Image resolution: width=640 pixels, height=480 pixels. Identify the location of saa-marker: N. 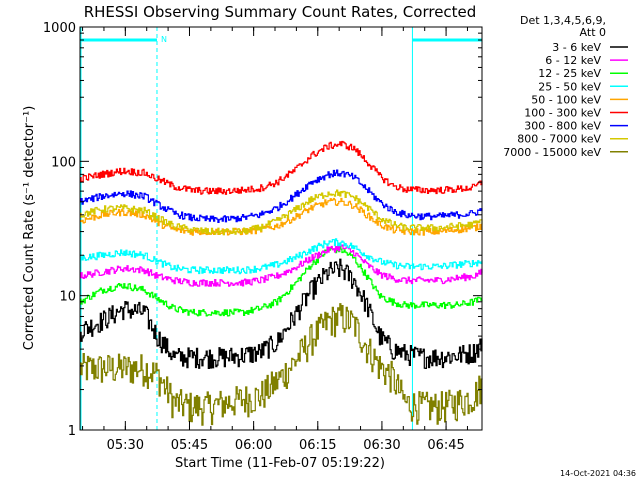
(164, 39).